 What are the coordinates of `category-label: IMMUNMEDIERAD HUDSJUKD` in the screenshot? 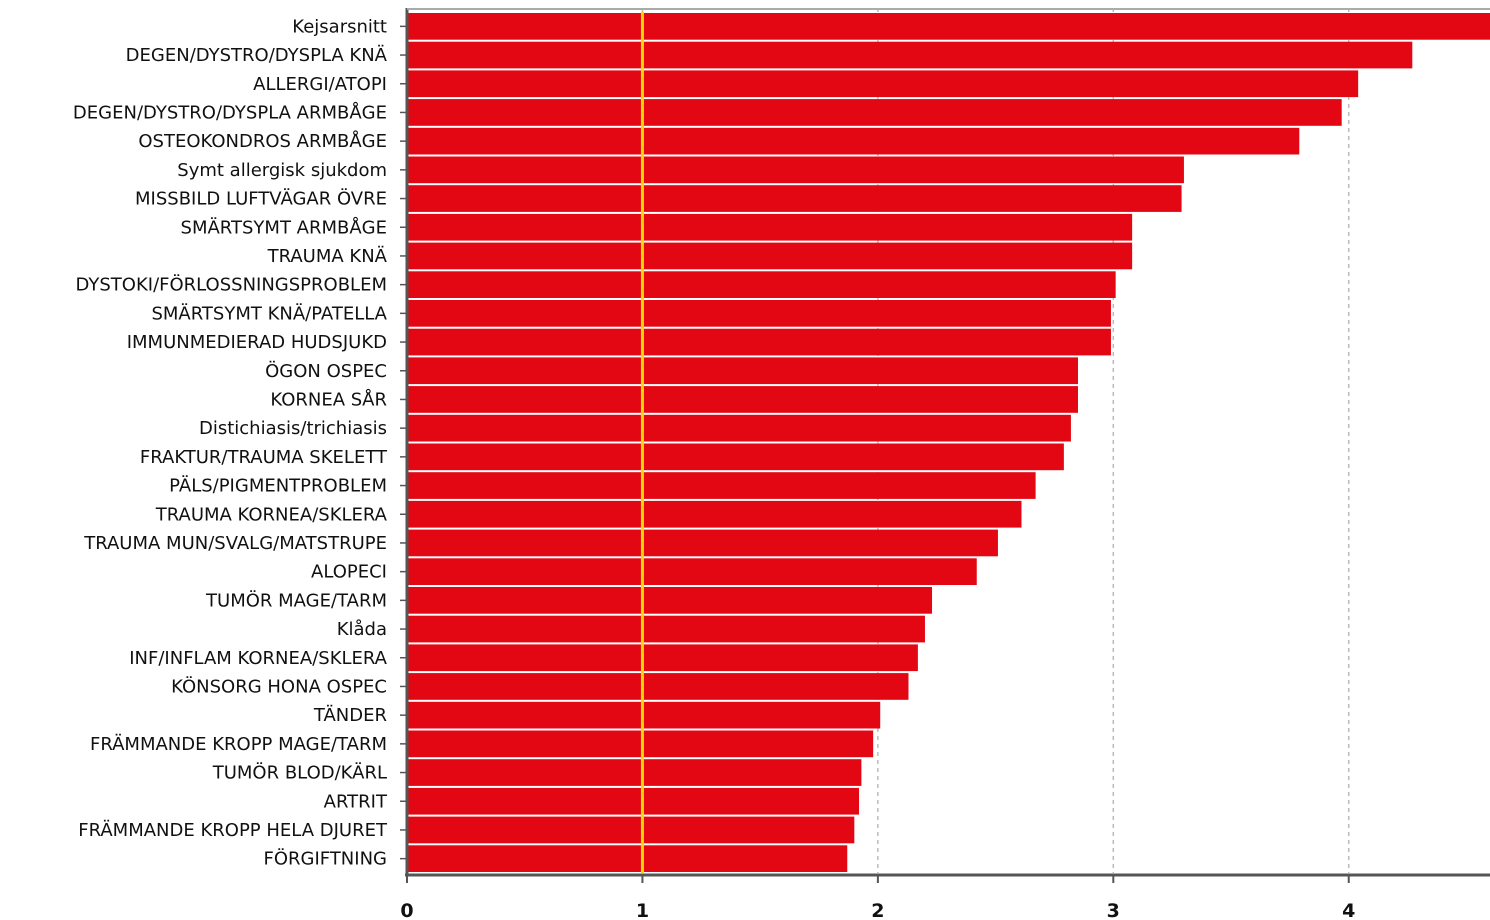 It's located at (257, 342).